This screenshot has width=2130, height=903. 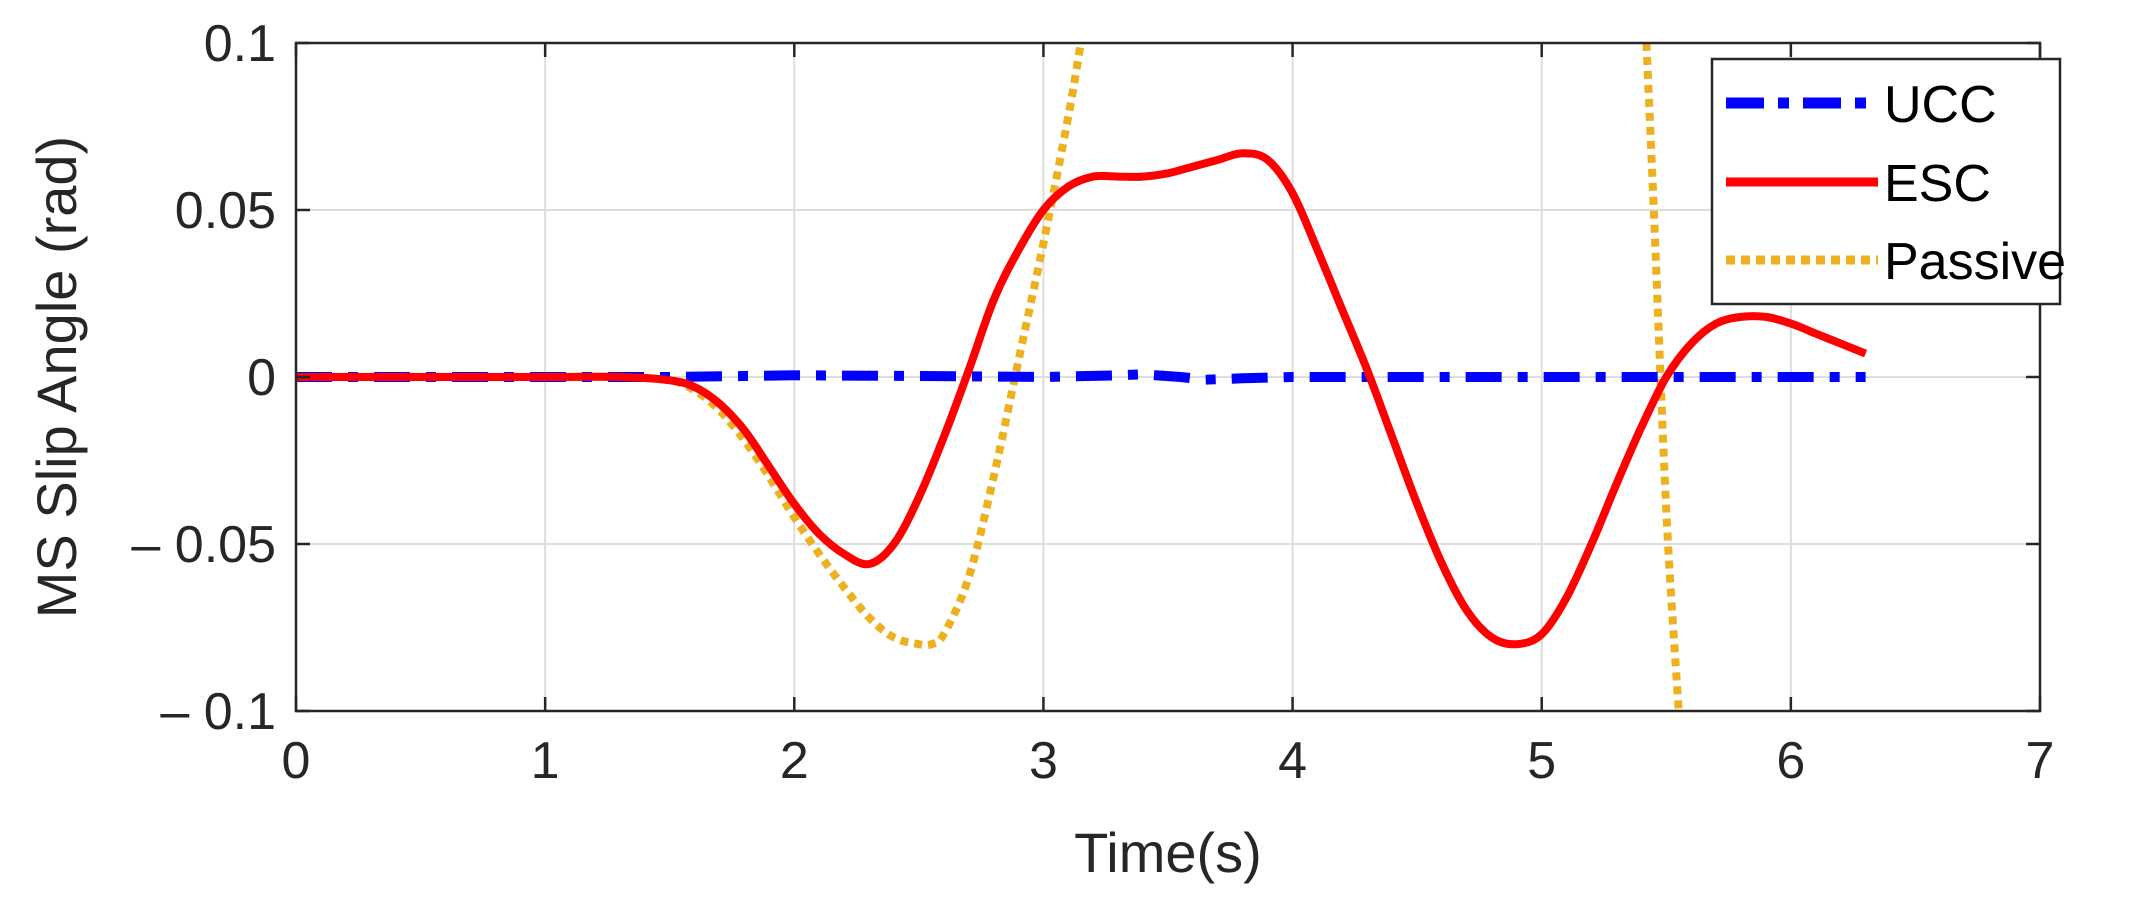 I want to click on x-tick-label: 3, so click(x=1043, y=761).